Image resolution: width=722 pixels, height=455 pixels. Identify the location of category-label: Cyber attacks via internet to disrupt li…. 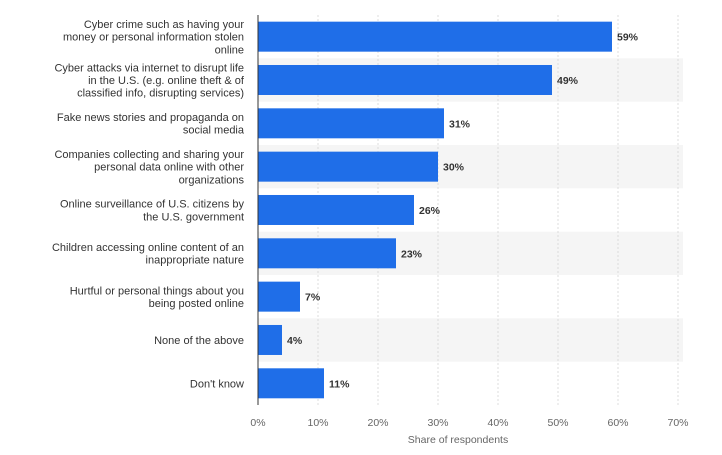
(149, 80).